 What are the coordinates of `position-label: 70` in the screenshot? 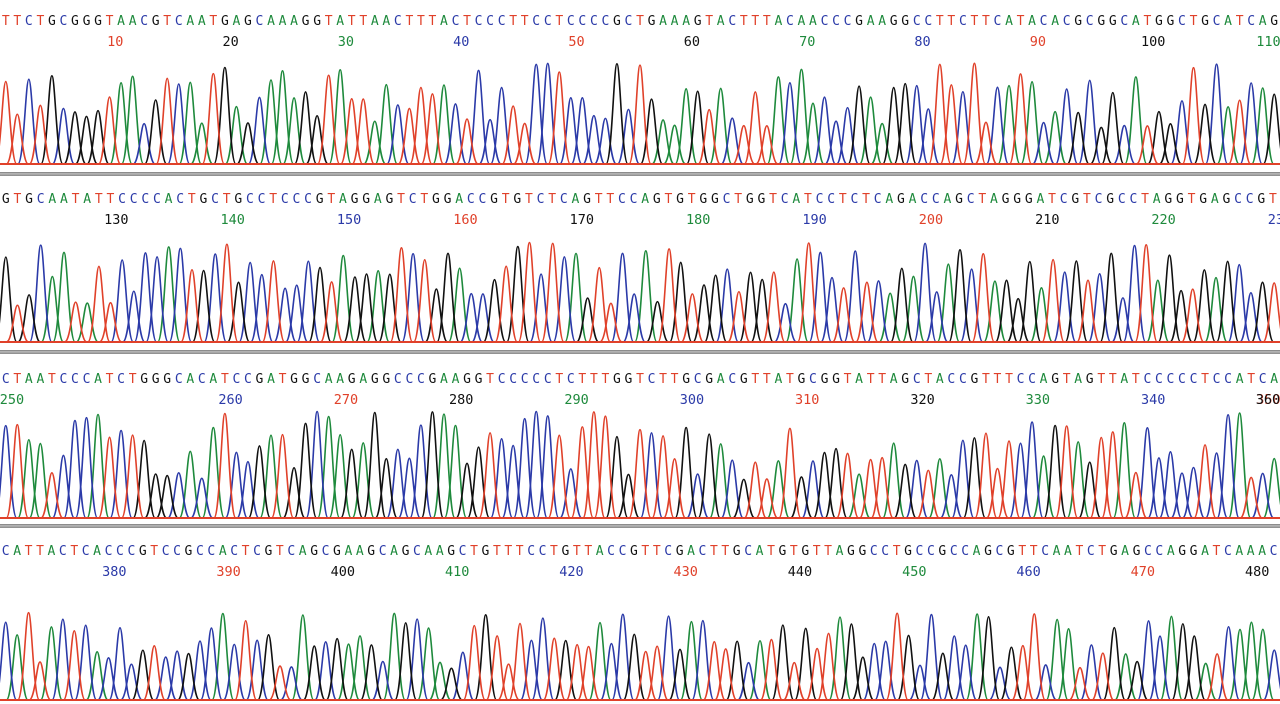 It's located at (807, 42).